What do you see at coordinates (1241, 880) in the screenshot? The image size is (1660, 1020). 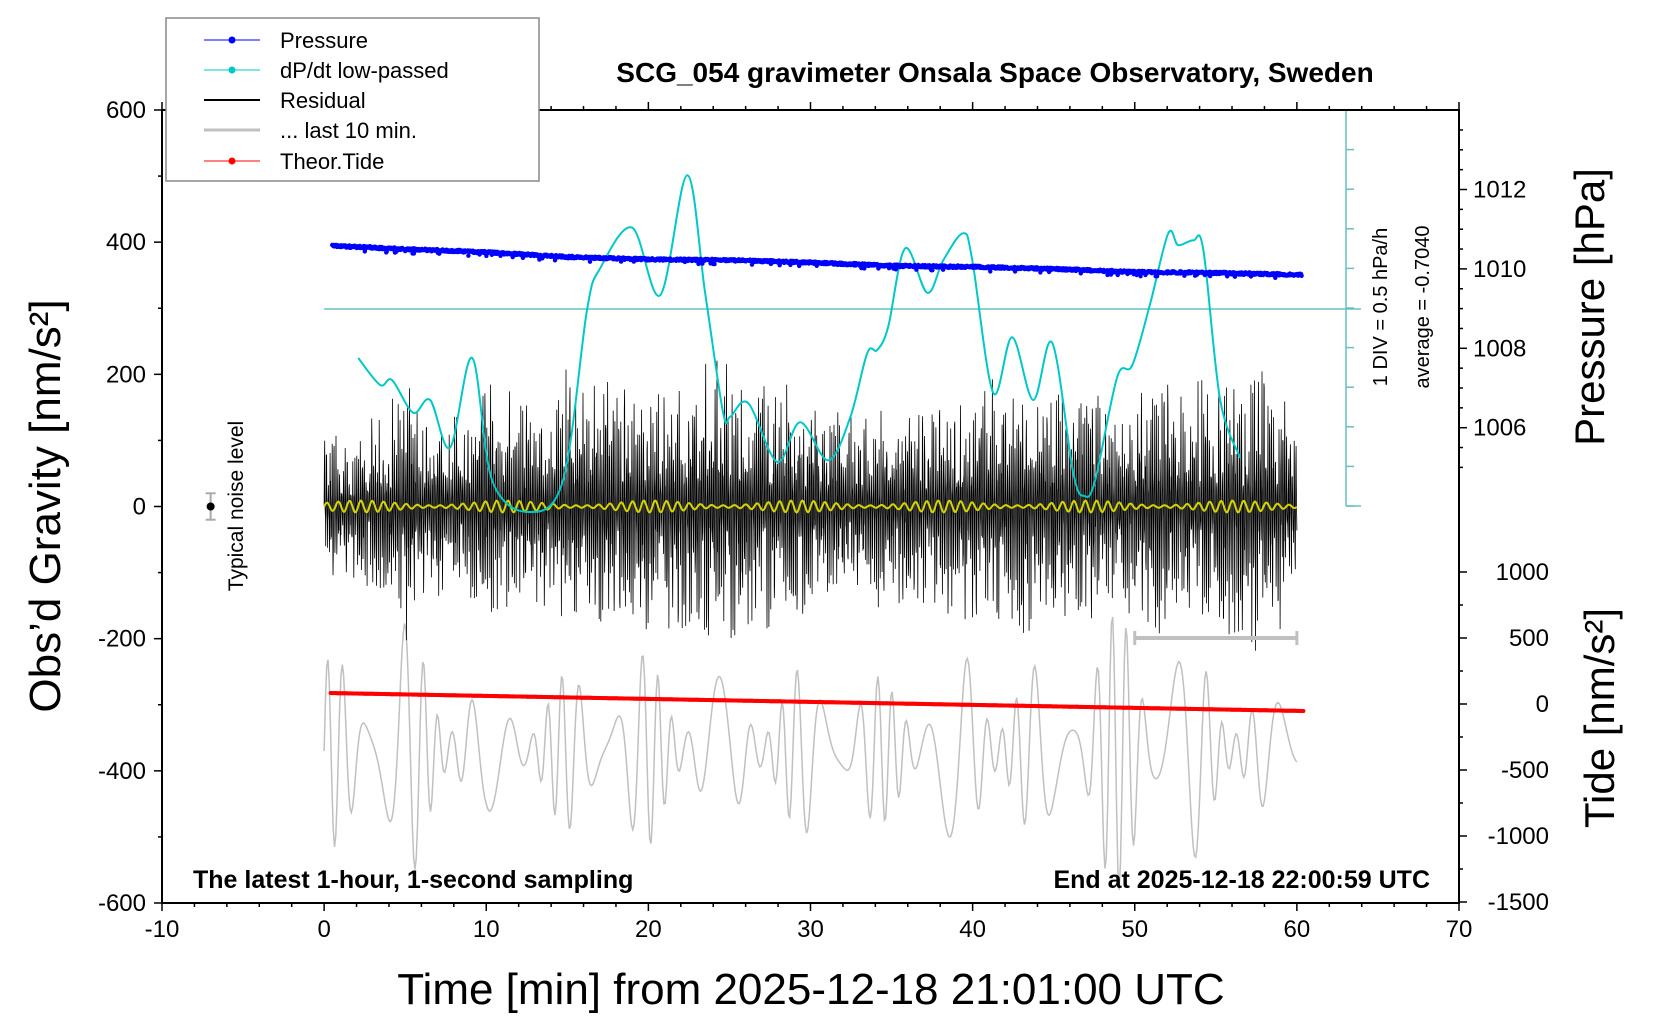 I see `end-time-annotation: End at 2025-12-18 22:00:59 UTC` at bounding box center [1241, 880].